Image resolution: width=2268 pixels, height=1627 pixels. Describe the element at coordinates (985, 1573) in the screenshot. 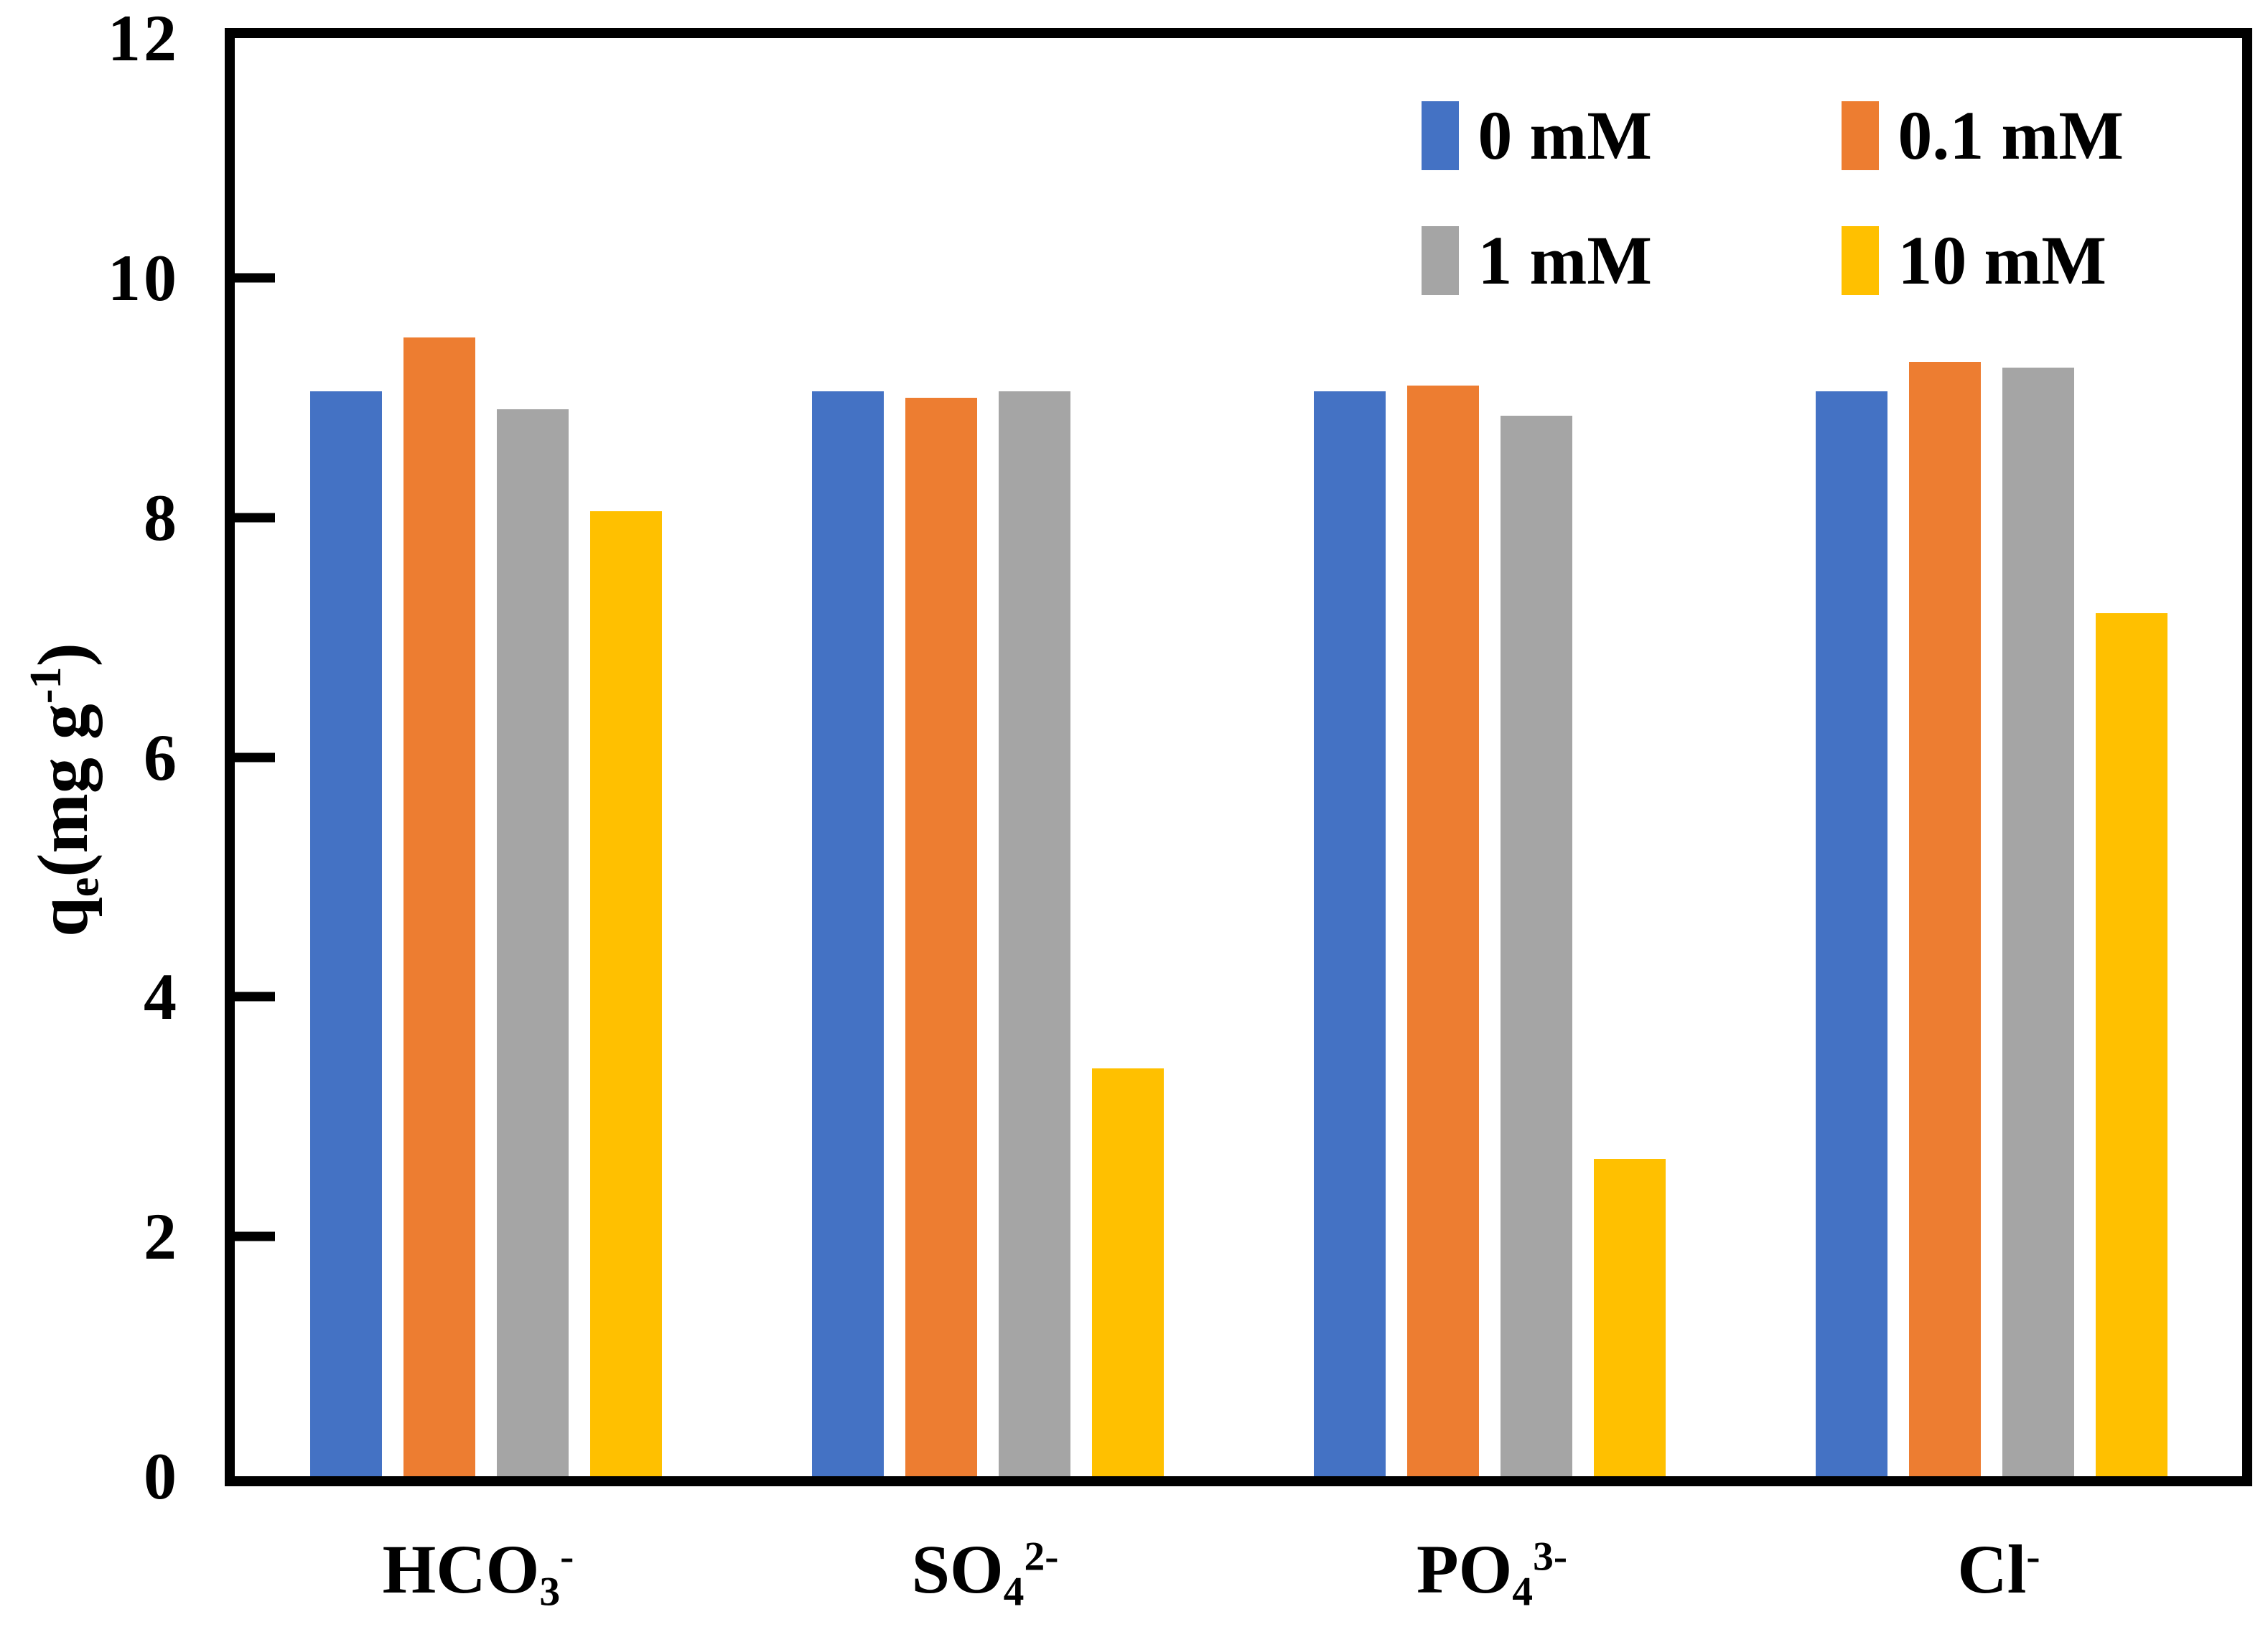

I see `x-category-so4: SO42-` at that location.